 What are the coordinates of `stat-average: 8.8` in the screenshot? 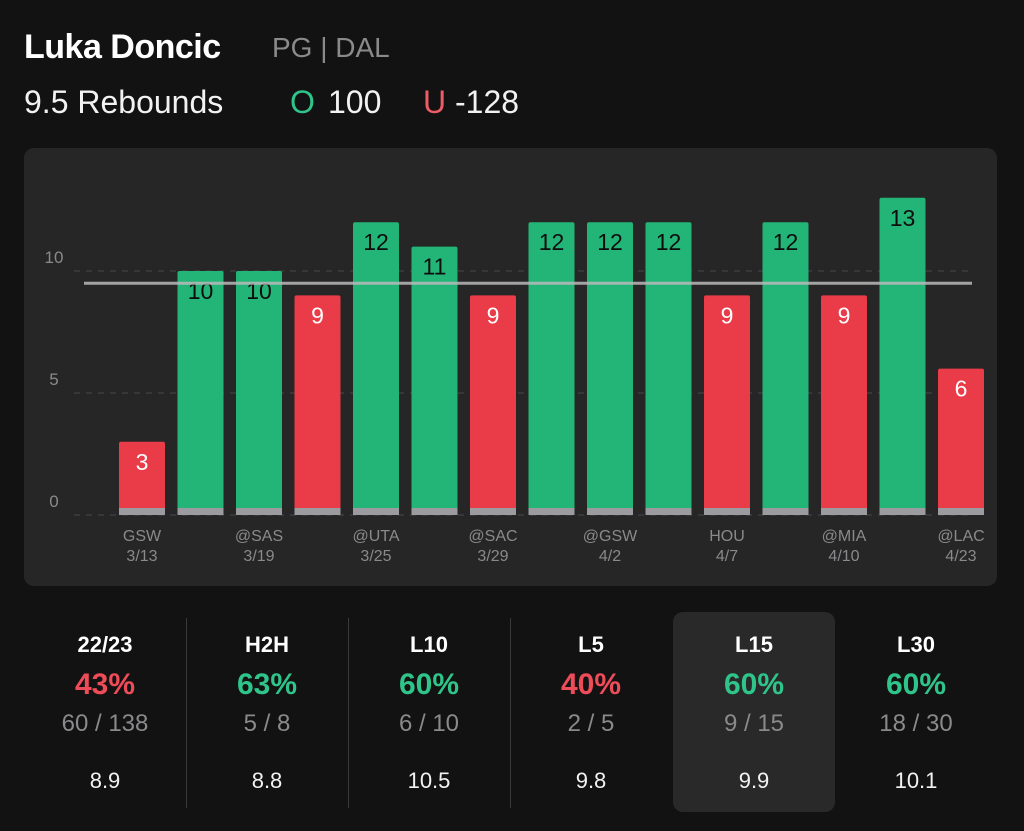 It's located at (267, 780).